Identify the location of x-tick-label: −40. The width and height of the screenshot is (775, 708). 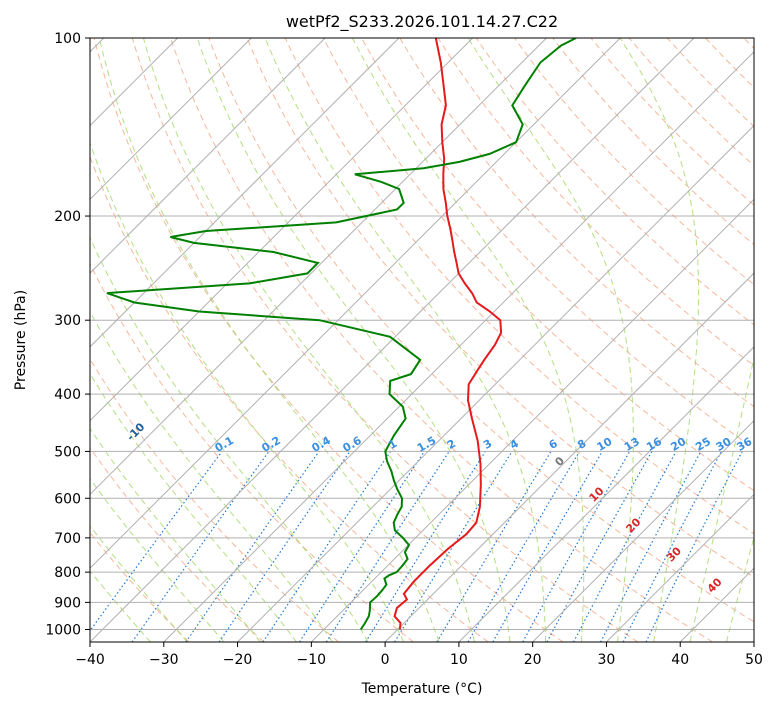
(90, 660).